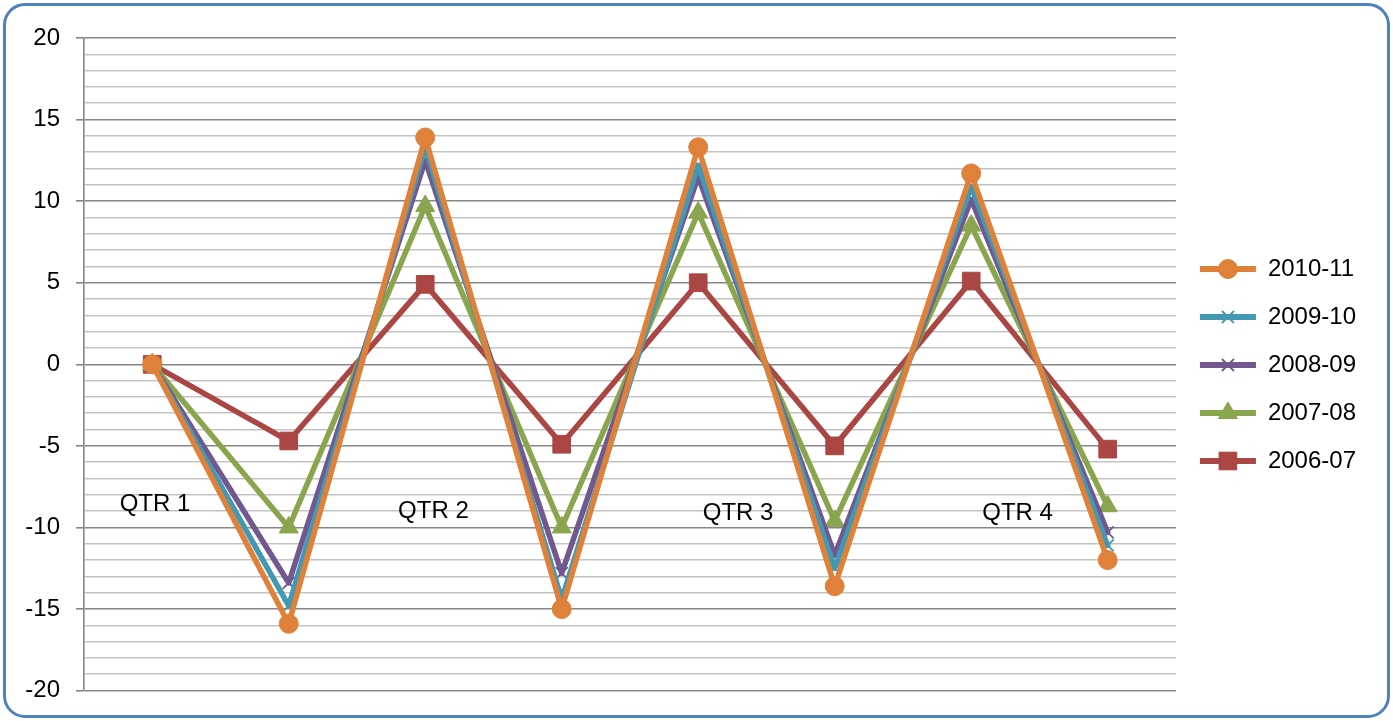  Describe the element at coordinates (1311, 315) in the screenshot. I see `legend-label: 2009-10` at that location.